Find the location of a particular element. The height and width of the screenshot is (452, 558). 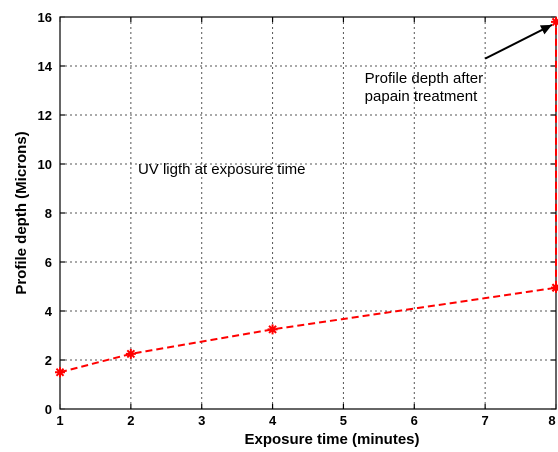

y-tick-label: 4 is located at coordinates (49, 311).